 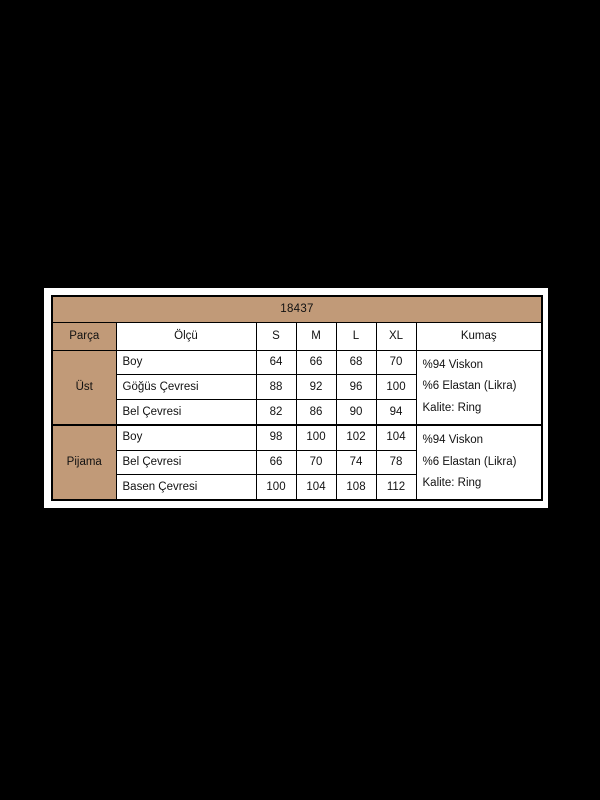 What do you see at coordinates (316, 336) in the screenshot?
I see `column-header-size-m: M` at bounding box center [316, 336].